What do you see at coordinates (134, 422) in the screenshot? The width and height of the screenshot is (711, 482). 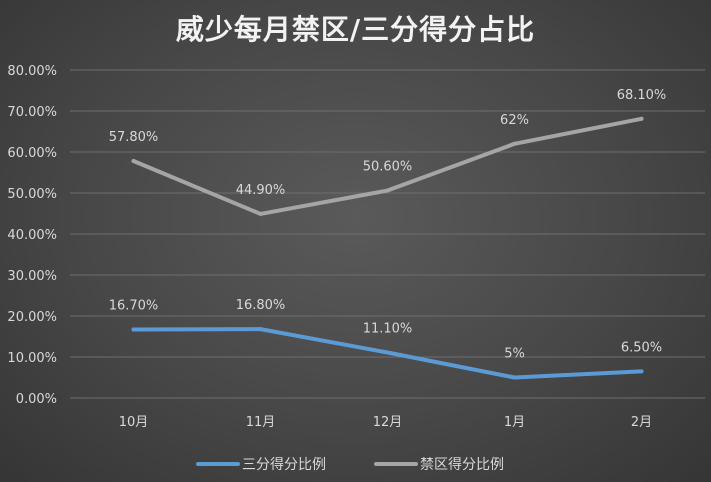 I see `x-tick-label: 10月` at bounding box center [134, 422].